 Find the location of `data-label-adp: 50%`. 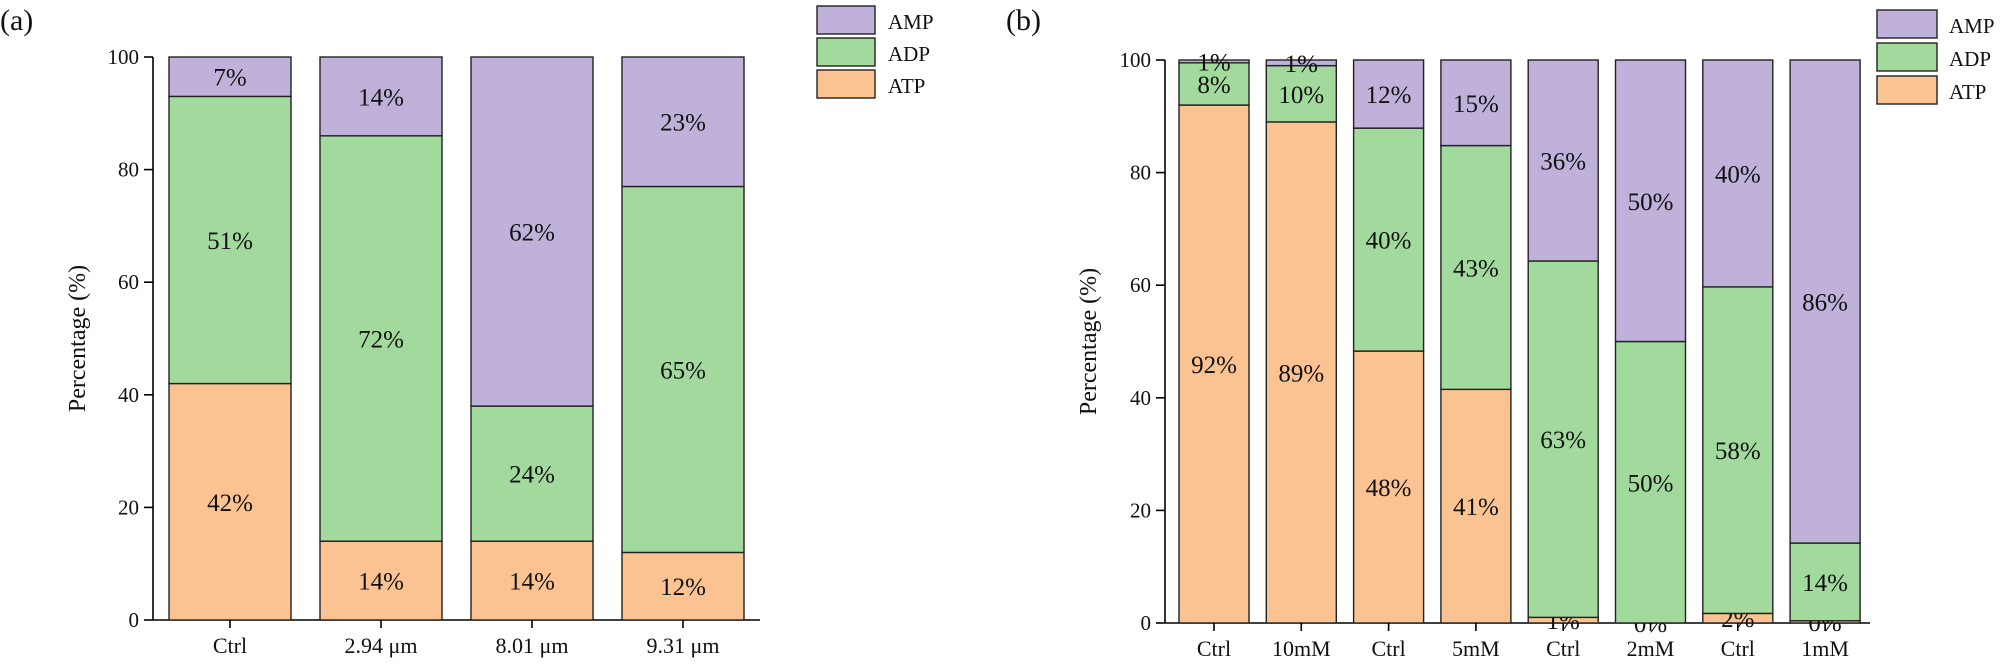

data-label-adp: 50% is located at coordinates (1651, 483).